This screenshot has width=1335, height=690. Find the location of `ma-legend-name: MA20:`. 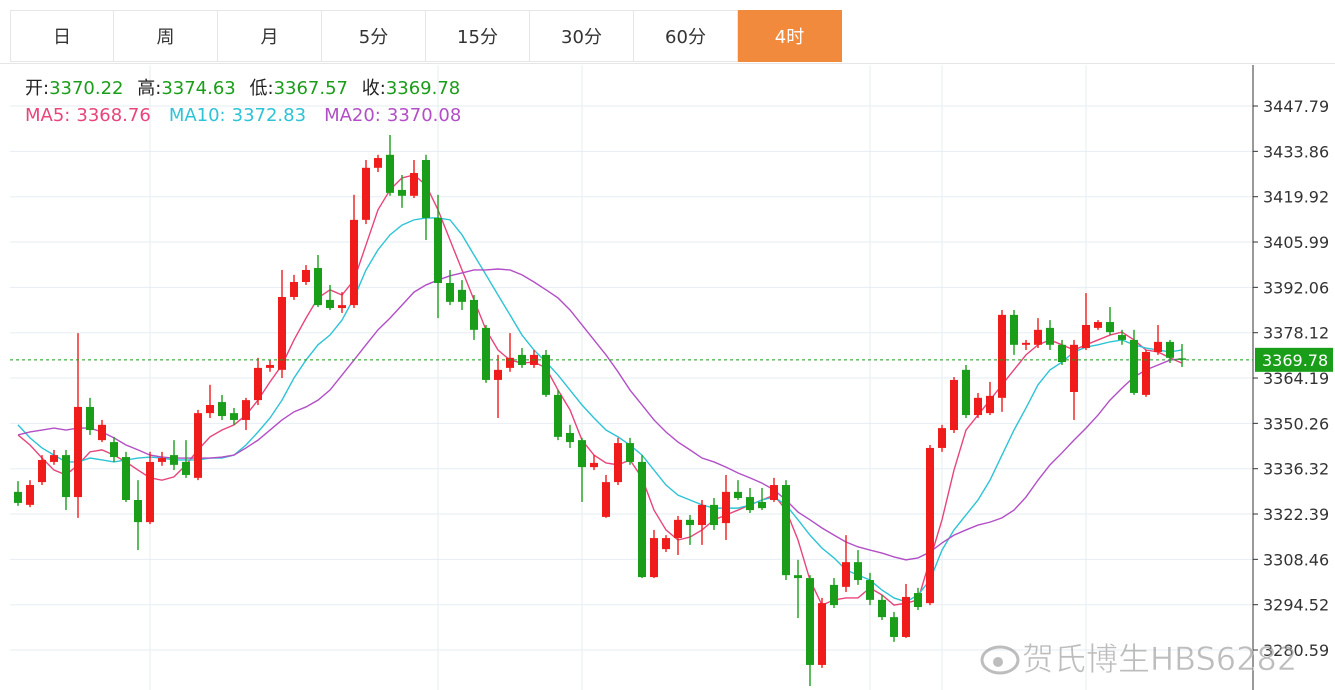

ma-legend-name: MA20: is located at coordinates (352, 115).